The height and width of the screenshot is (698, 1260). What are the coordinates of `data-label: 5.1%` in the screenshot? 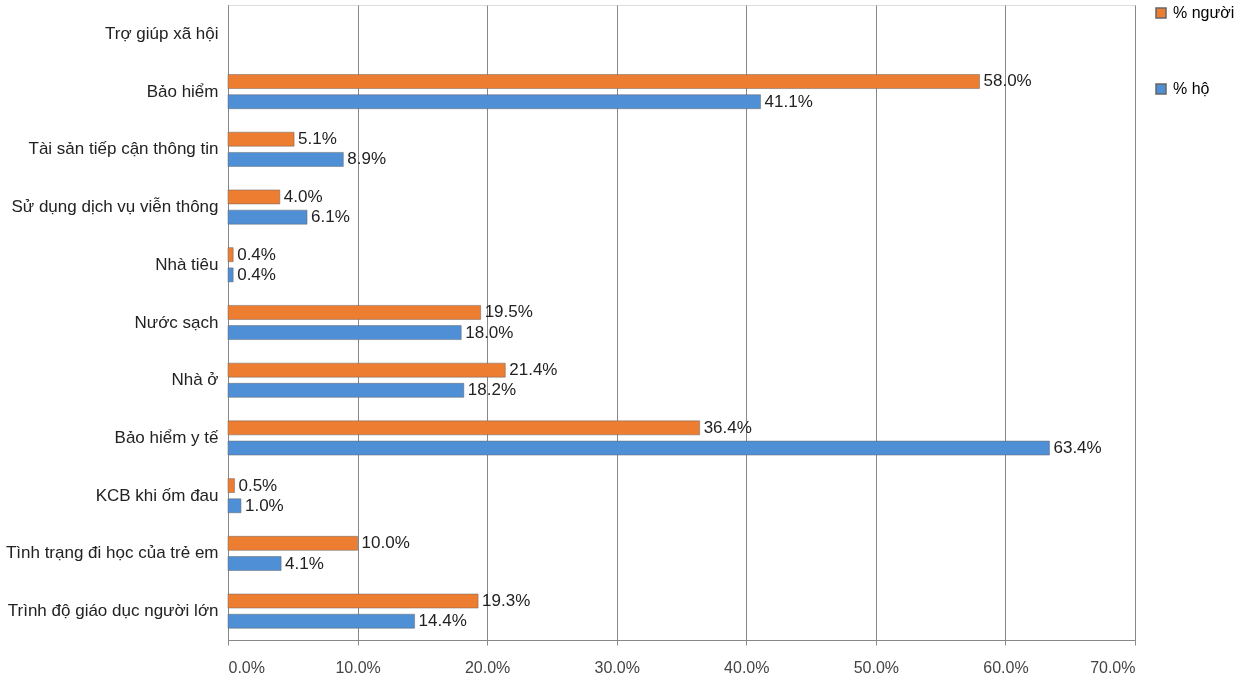 It's located at (317, 139).